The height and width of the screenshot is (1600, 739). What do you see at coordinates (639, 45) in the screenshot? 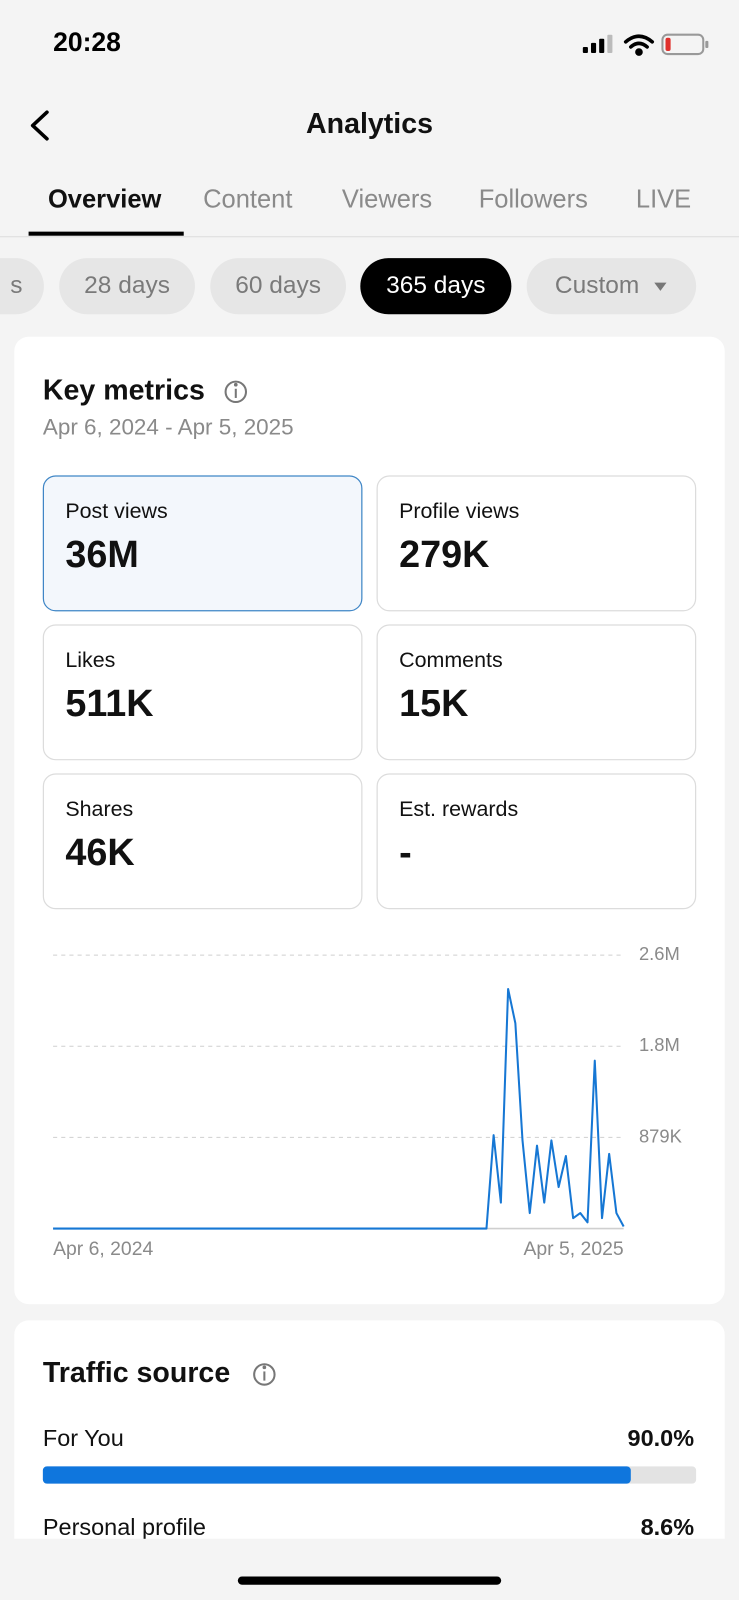
I see `wifi-icon` at bounding box center [639, 45].